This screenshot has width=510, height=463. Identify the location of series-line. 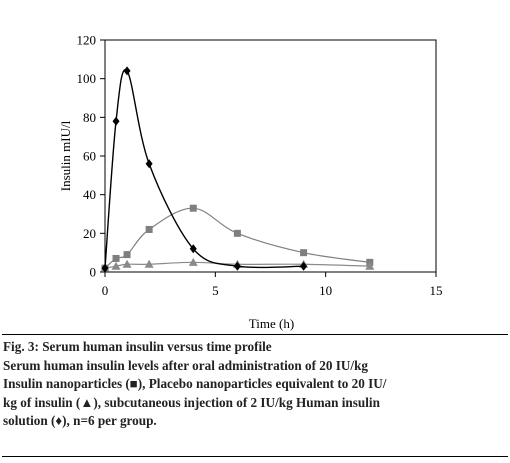
(237, 238).